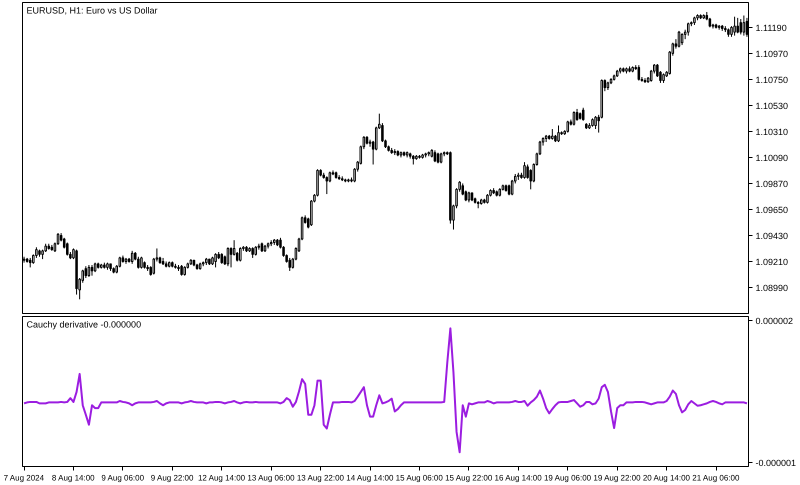 The width and height of the screenshot is (800, 485). What do you see at coordinates (74, 478) in the screenshot?
I see `x-tick-label: 8 Aug 14:00` at bounding box center [74, 478].